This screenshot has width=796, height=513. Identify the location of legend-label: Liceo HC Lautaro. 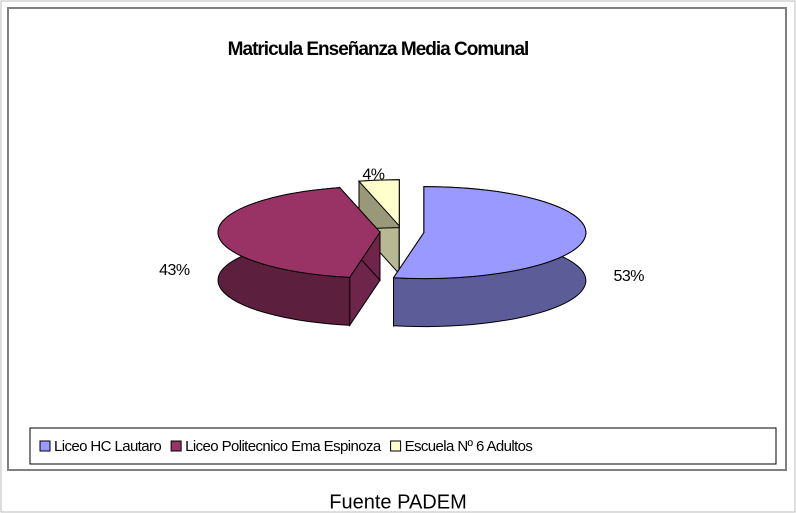
(107, 446).